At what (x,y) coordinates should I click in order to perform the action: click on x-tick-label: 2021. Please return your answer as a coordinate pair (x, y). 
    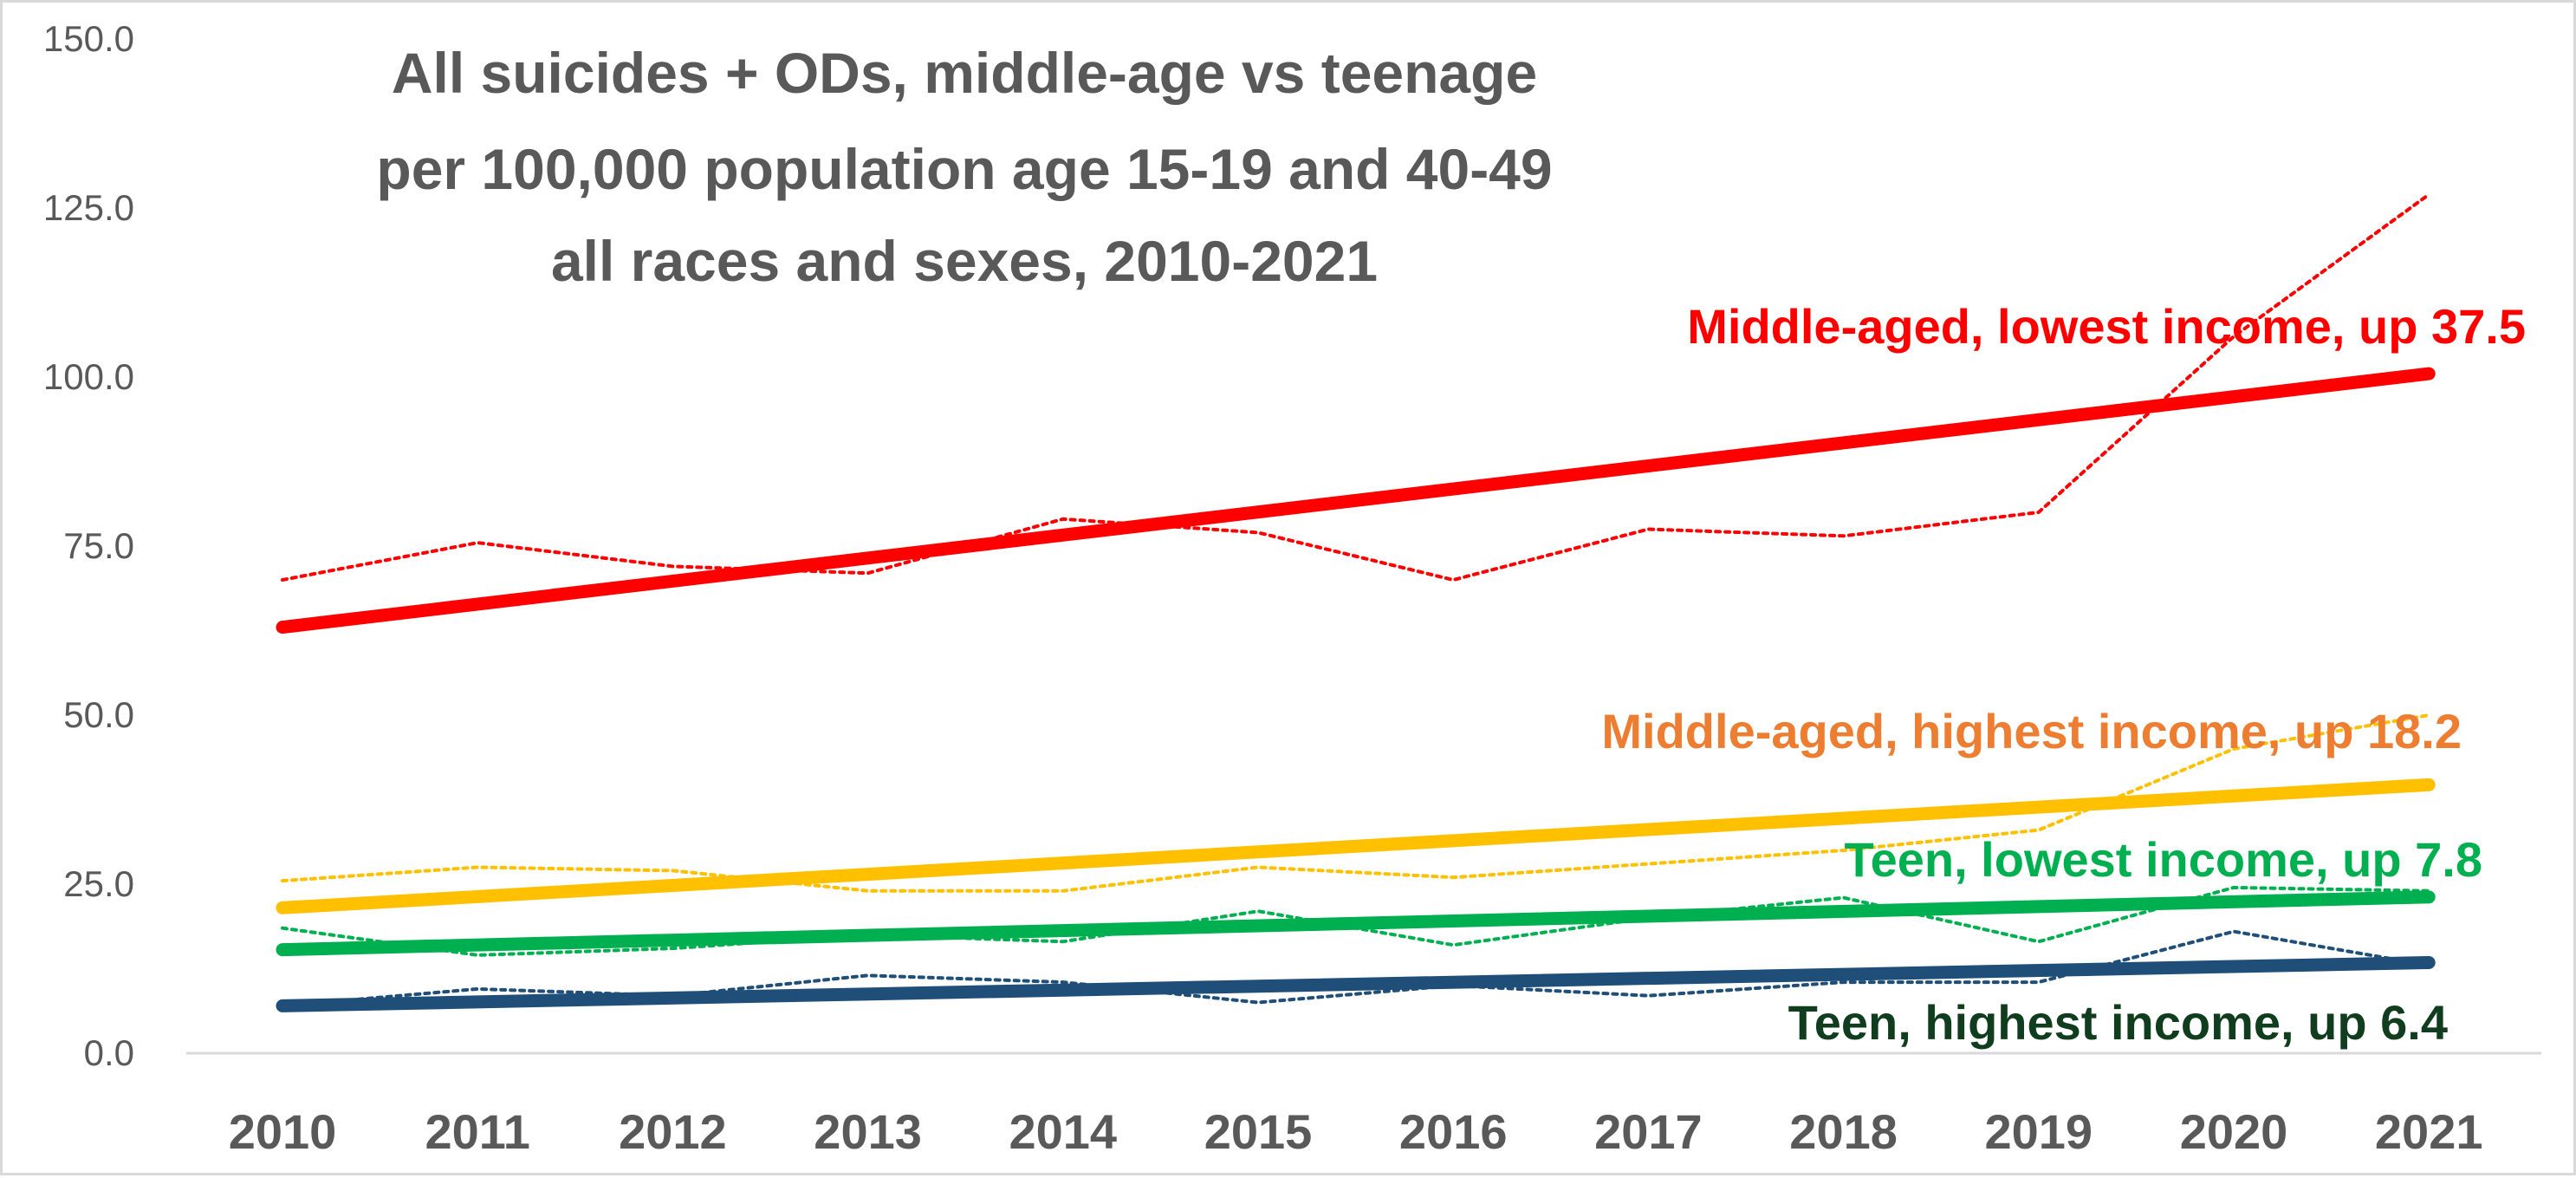
    Looking at the image, I should click on (2429, 1131).